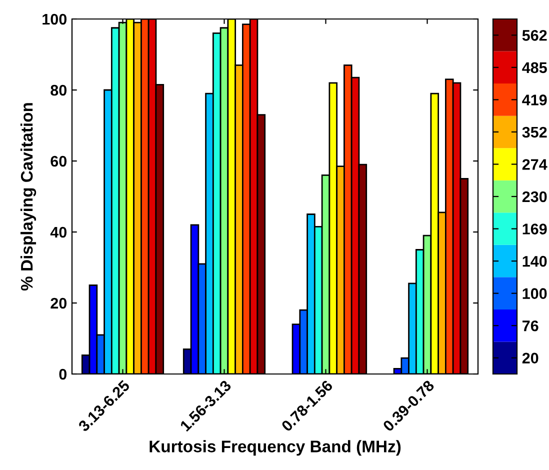 This screenshot has height=470, width=549. What do you see at coordinates (534, 229) in the screenshot?
I see `legend-label: 169` at bounding box center [534, 229].